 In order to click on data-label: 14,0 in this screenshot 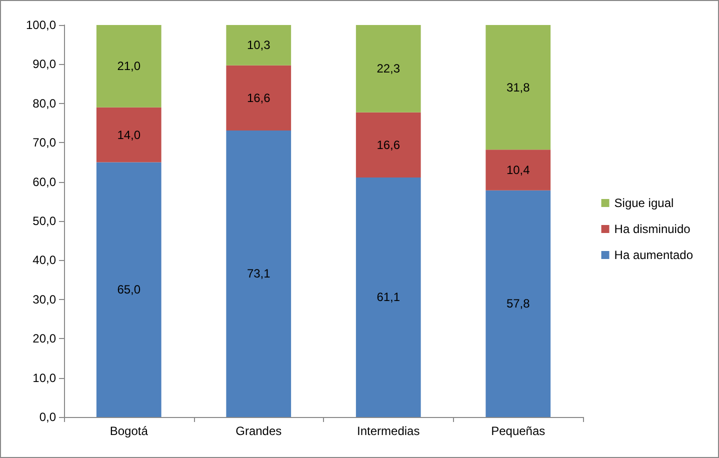, I will do `click(129, 135)`.